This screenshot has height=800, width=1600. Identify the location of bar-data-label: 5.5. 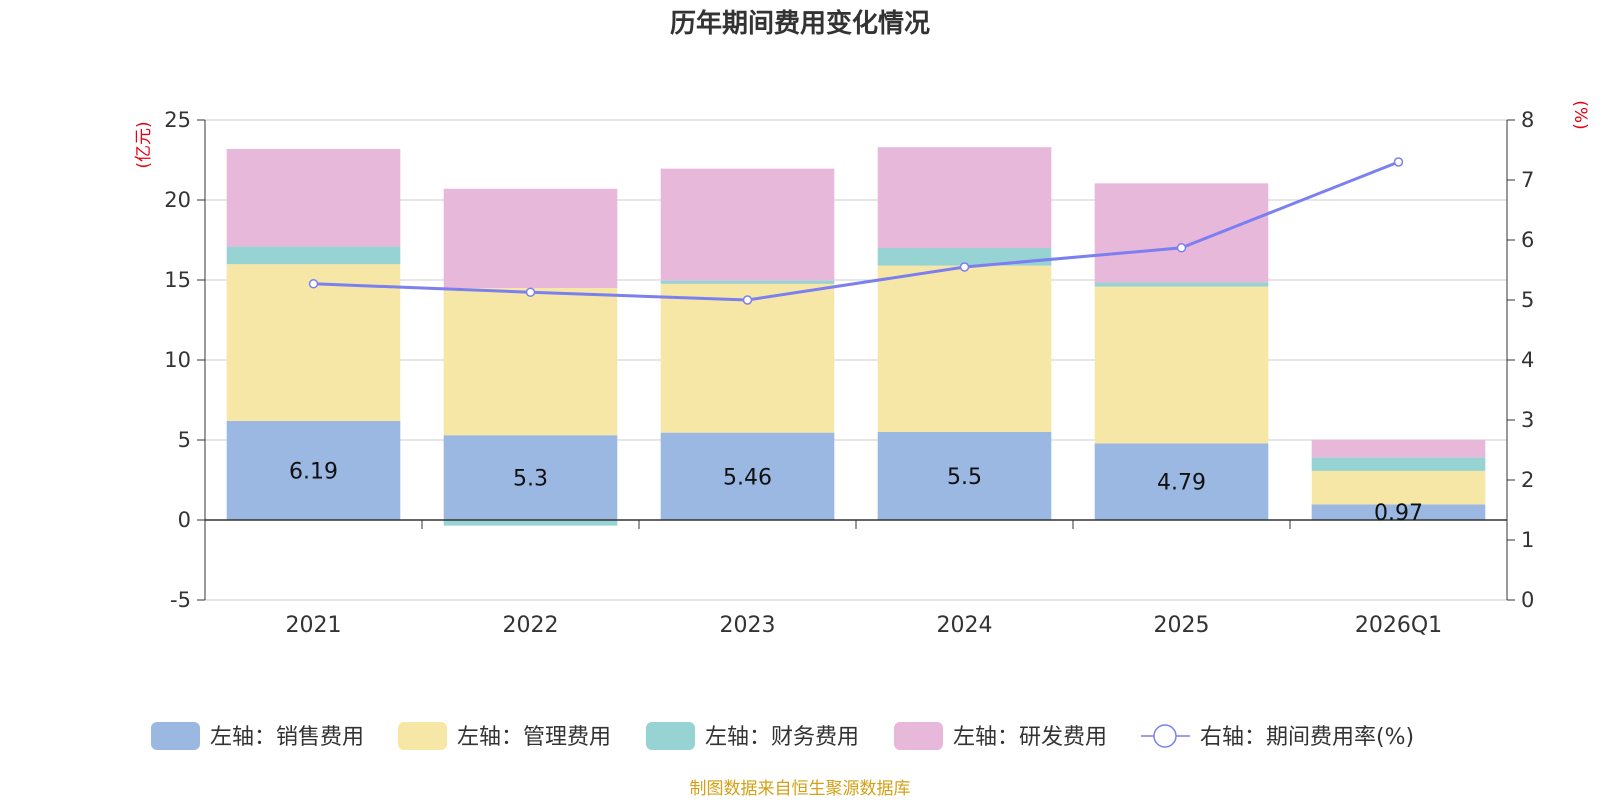
(964, 477).